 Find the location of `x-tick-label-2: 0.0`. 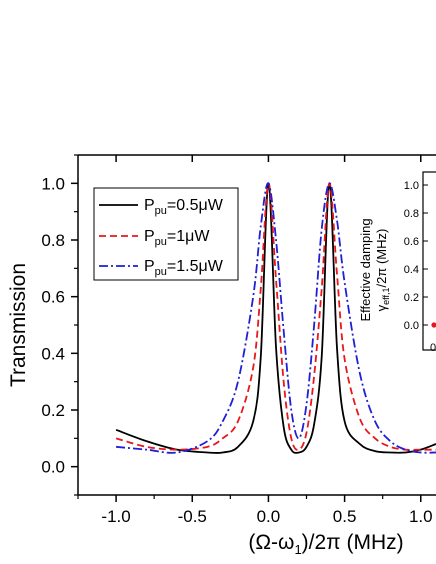

x-tick-label-2: 0.0 is located at coordinates (269, 516).